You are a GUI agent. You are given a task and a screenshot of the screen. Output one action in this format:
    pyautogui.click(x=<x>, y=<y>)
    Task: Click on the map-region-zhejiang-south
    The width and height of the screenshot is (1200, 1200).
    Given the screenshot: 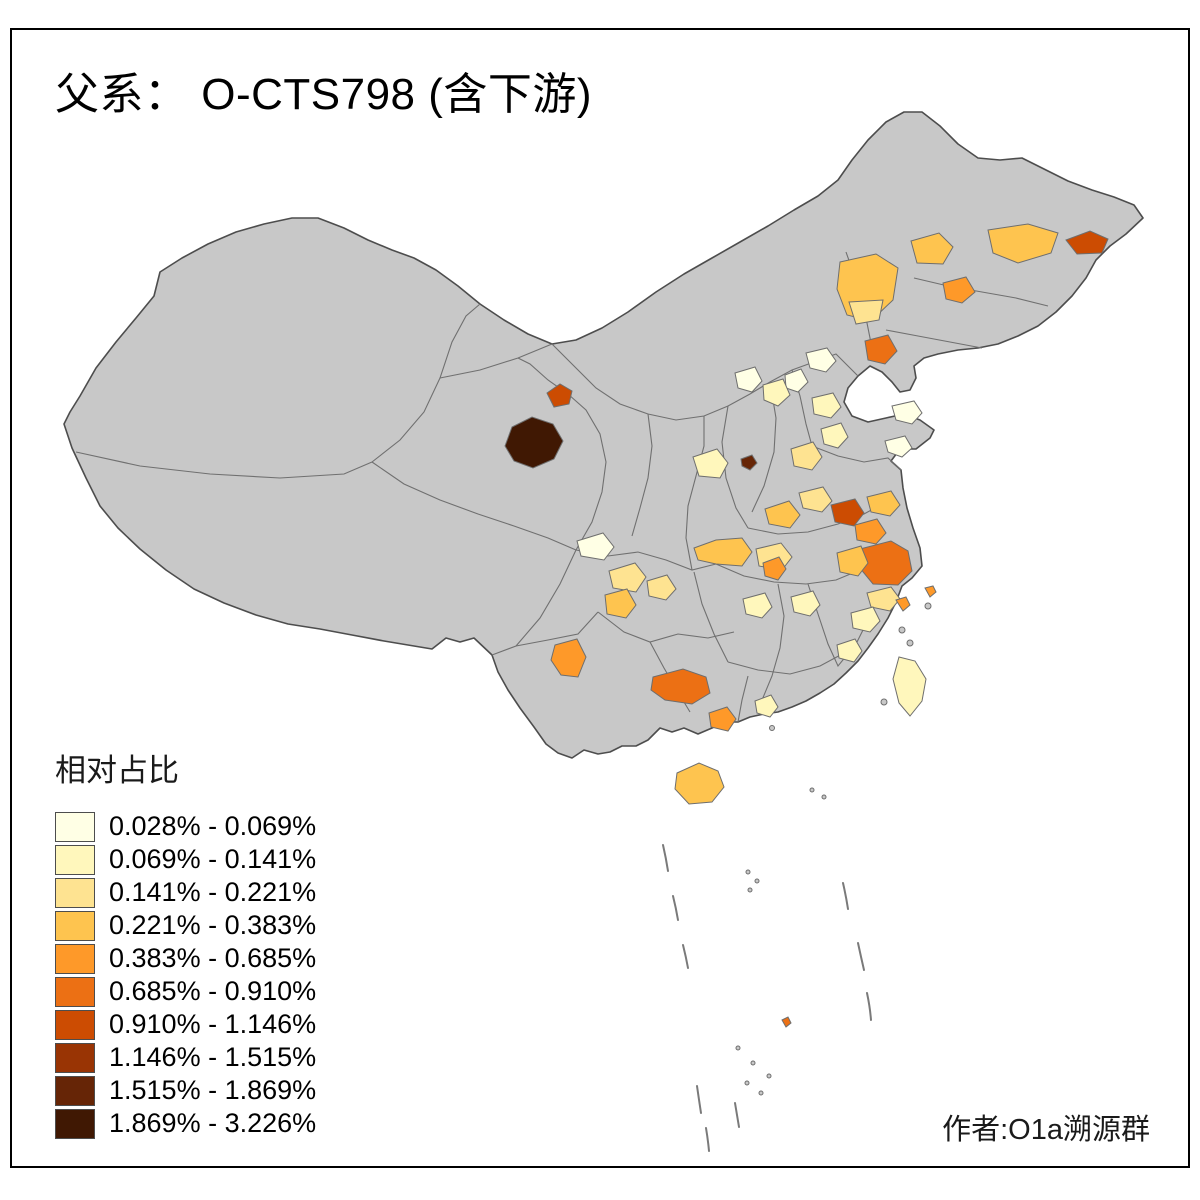 What is the action you would take?
    pyautogui.click(x=865, y=619)
    